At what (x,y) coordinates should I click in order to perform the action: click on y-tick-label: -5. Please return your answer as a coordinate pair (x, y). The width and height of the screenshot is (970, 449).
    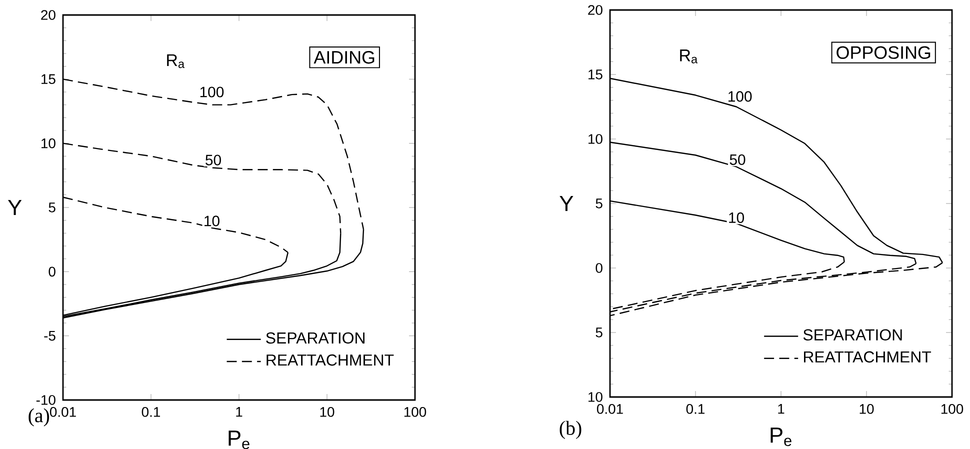
    Looking at the image, I should click on (50, 335).